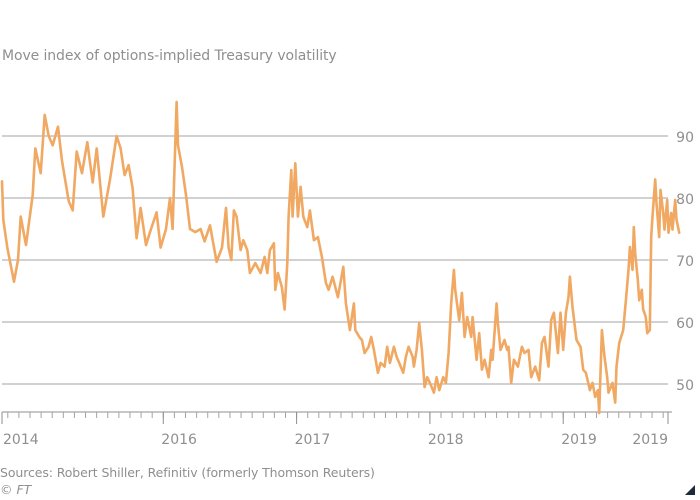 The image size is (700, 500). I want to click on x-tick-label: 2016, so click(179, 440).